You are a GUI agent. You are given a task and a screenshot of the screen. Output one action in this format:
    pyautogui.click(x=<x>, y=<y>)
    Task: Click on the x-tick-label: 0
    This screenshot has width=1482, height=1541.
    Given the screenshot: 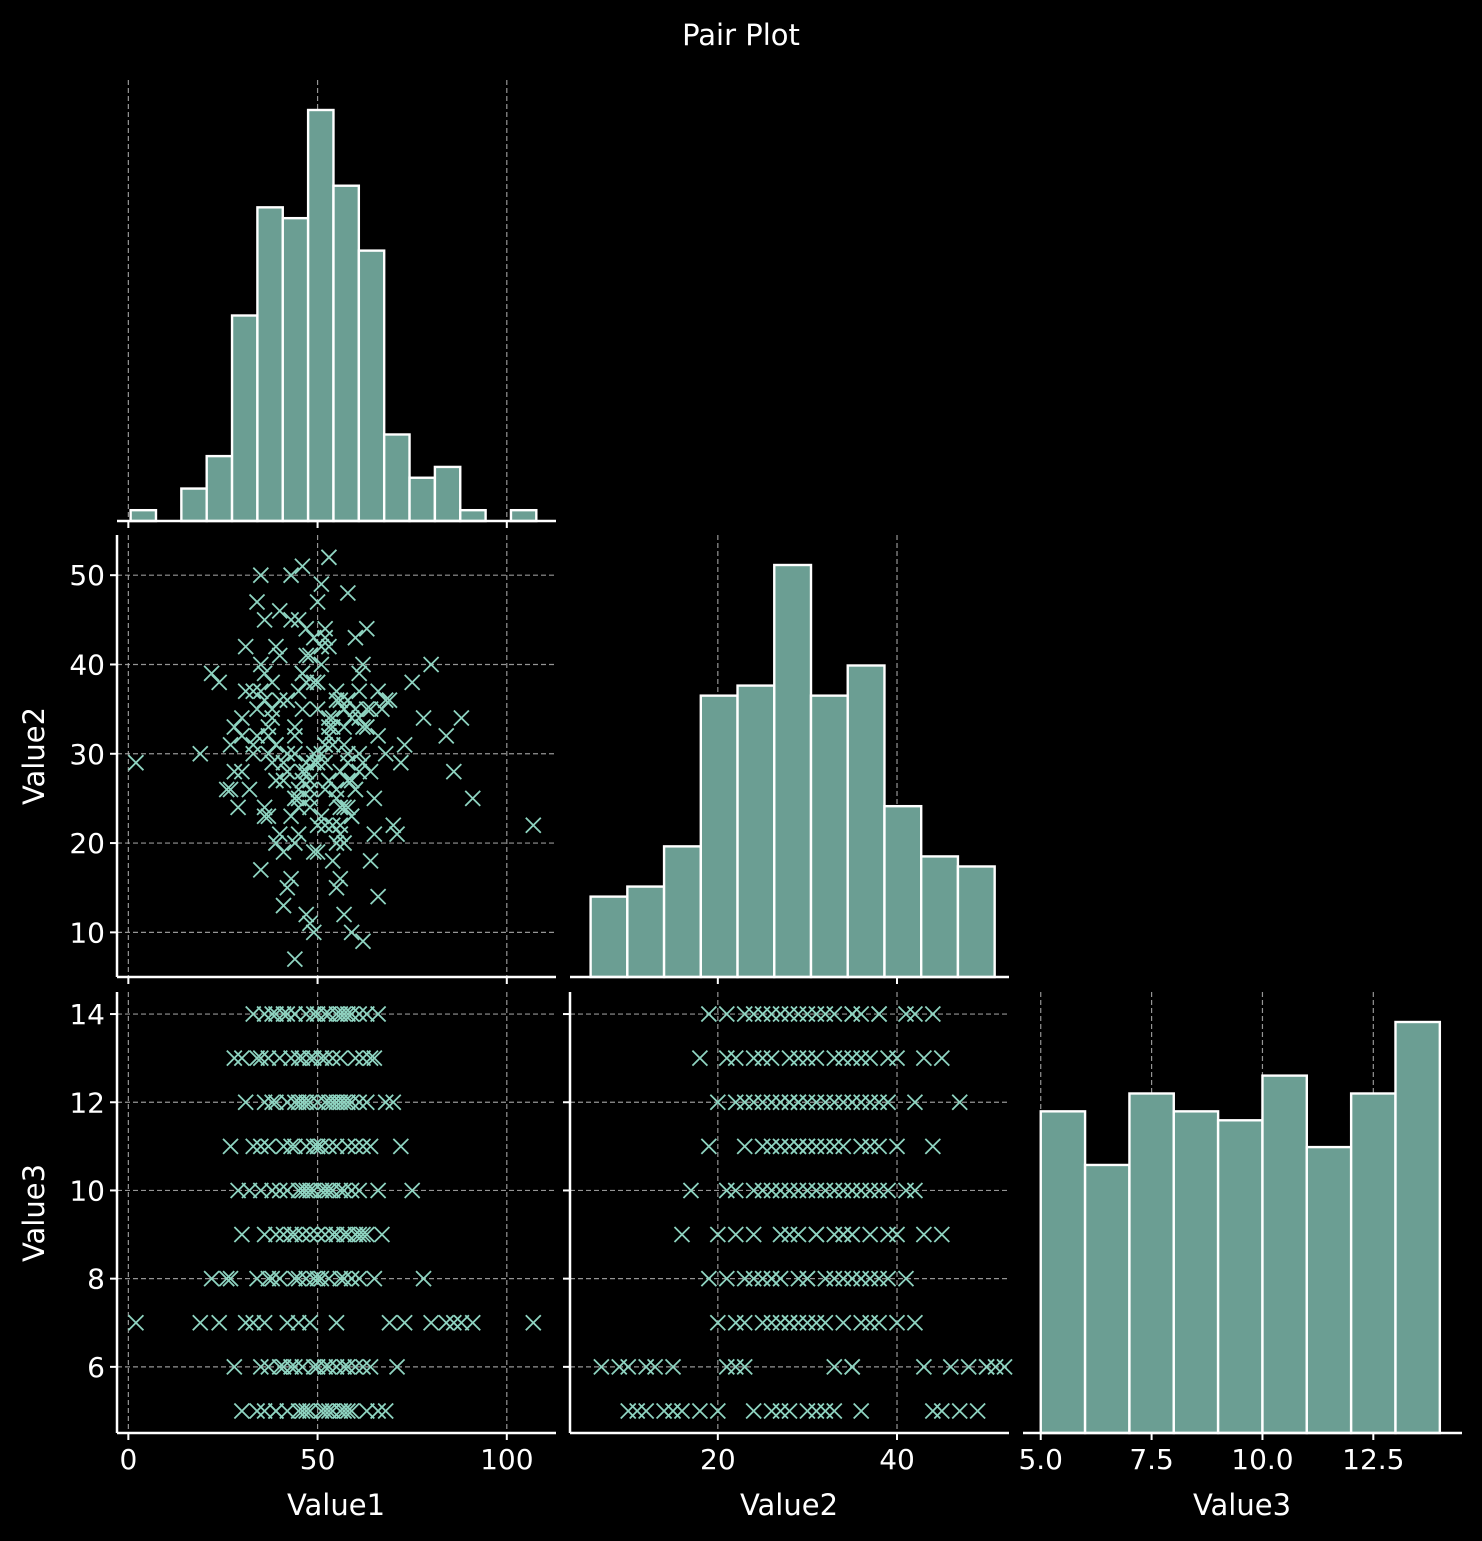 What is the action you would take?
    pyautogui.click(x=128, y=1459)
    